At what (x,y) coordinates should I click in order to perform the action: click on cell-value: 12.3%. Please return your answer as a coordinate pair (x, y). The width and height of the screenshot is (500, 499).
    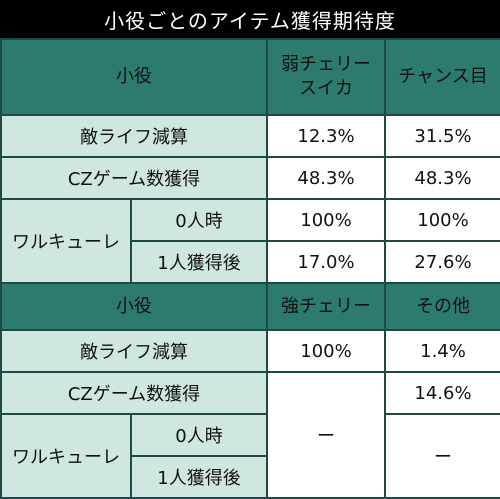
    Looking at the image, I should click on (326, 136).